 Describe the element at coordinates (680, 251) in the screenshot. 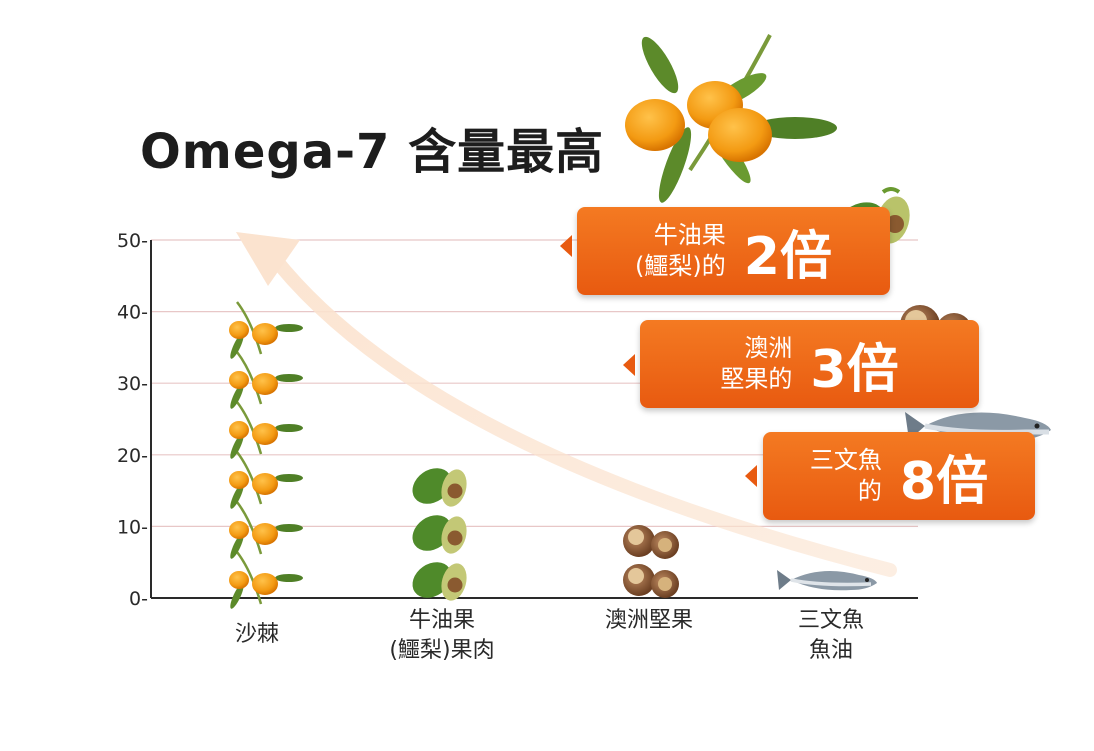

I see `callout-label: 牛油果 (鱷梨)的` at that location.